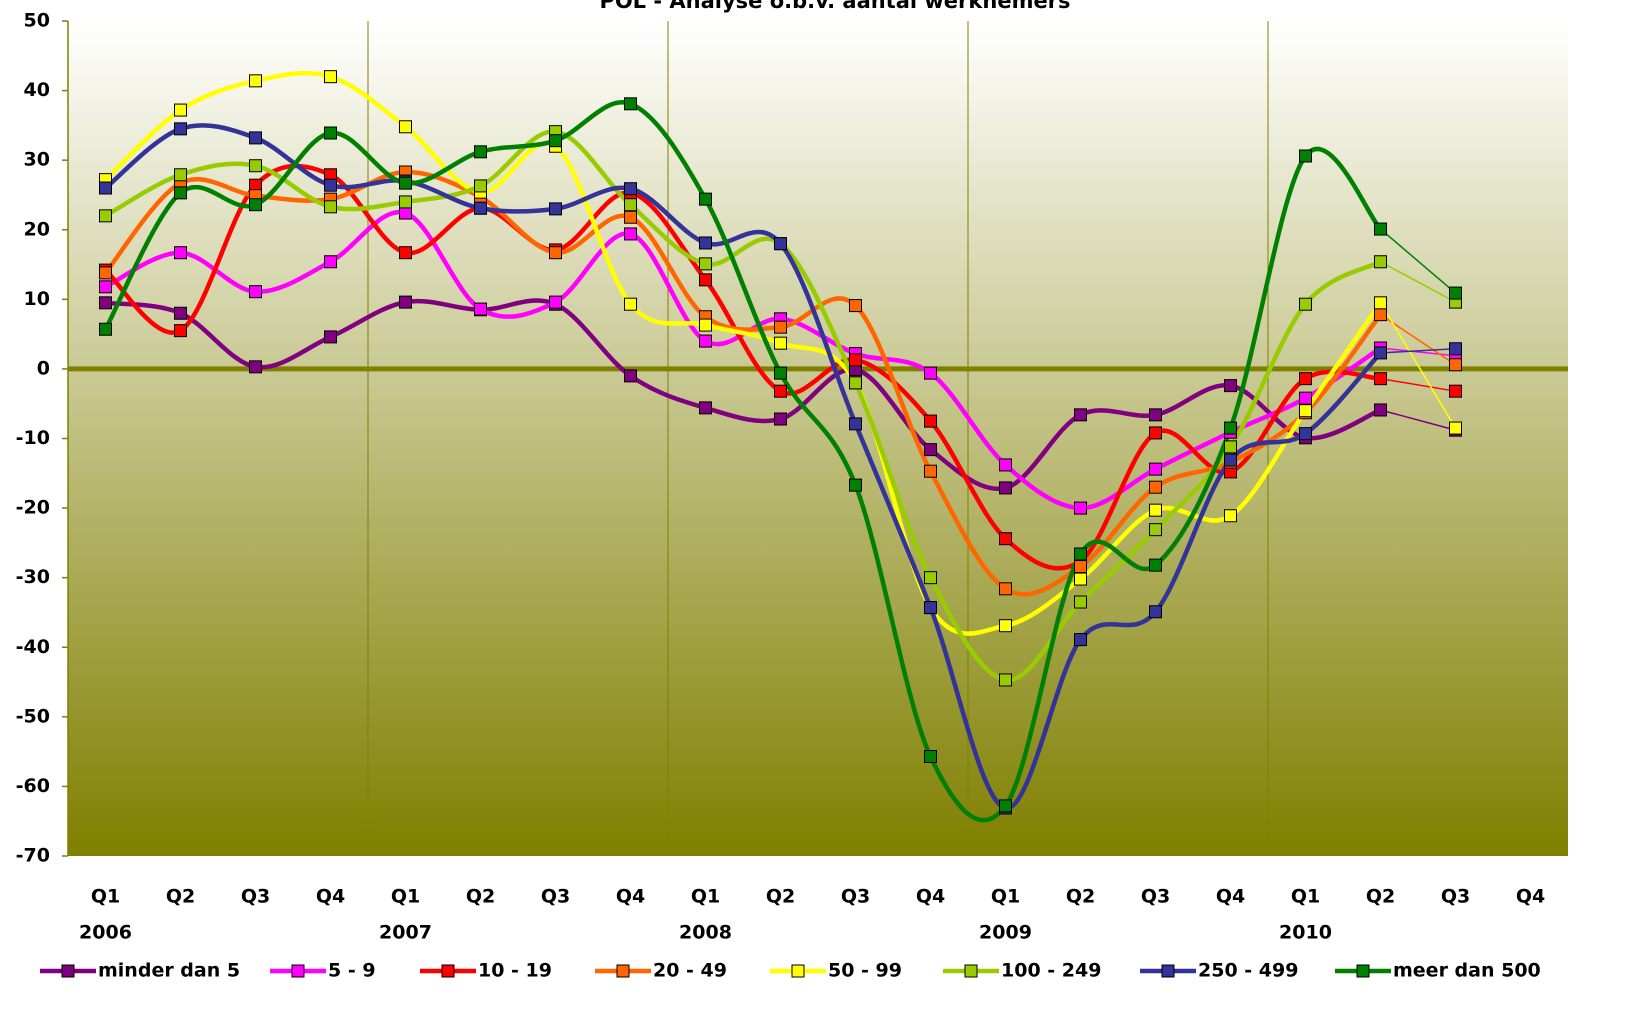 This screenshot has height=1021, width=1631. I want to click on y-tick-label: -70, so click(33, 856).